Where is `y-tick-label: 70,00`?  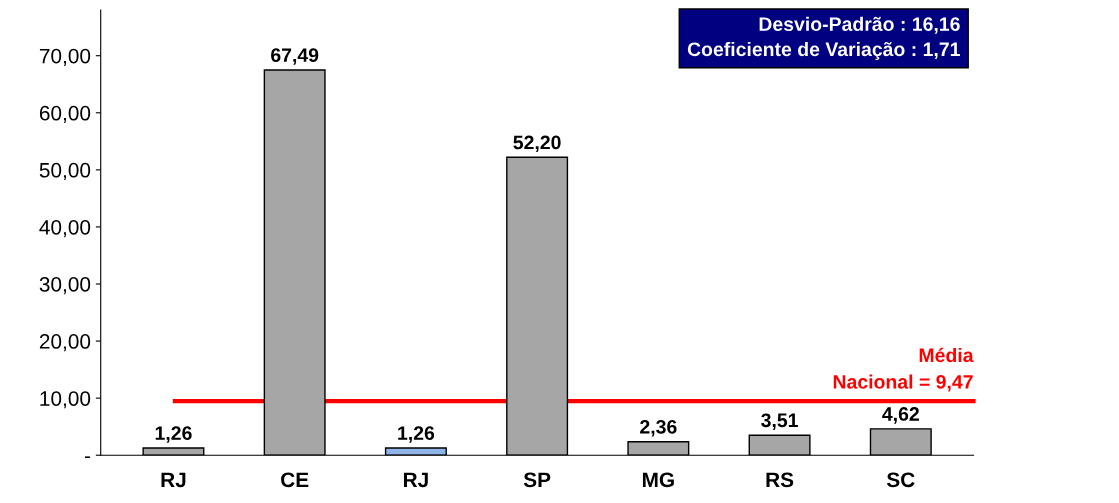
y-tick-label: 70,00 is located at coordinates (65, 57).